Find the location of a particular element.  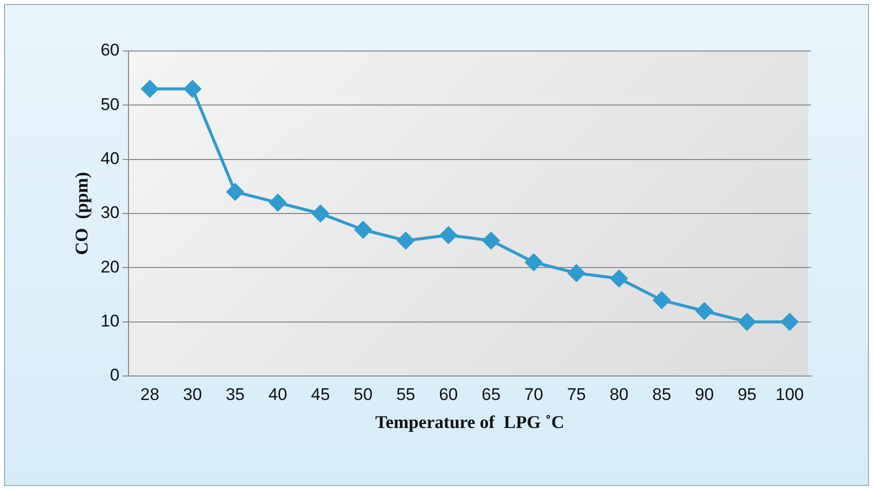

y-tick-label: 60 is located at coordinates (110, 50).